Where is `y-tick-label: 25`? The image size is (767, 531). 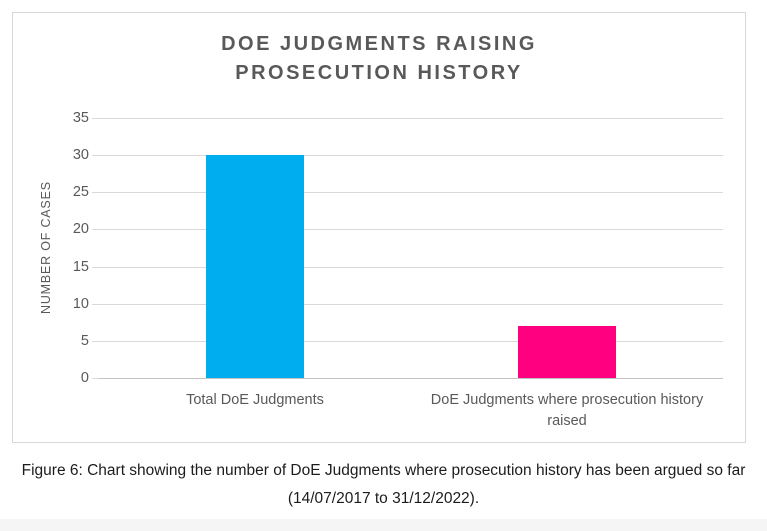
y-tick-label: 25 is located at coordinates (80, 192).